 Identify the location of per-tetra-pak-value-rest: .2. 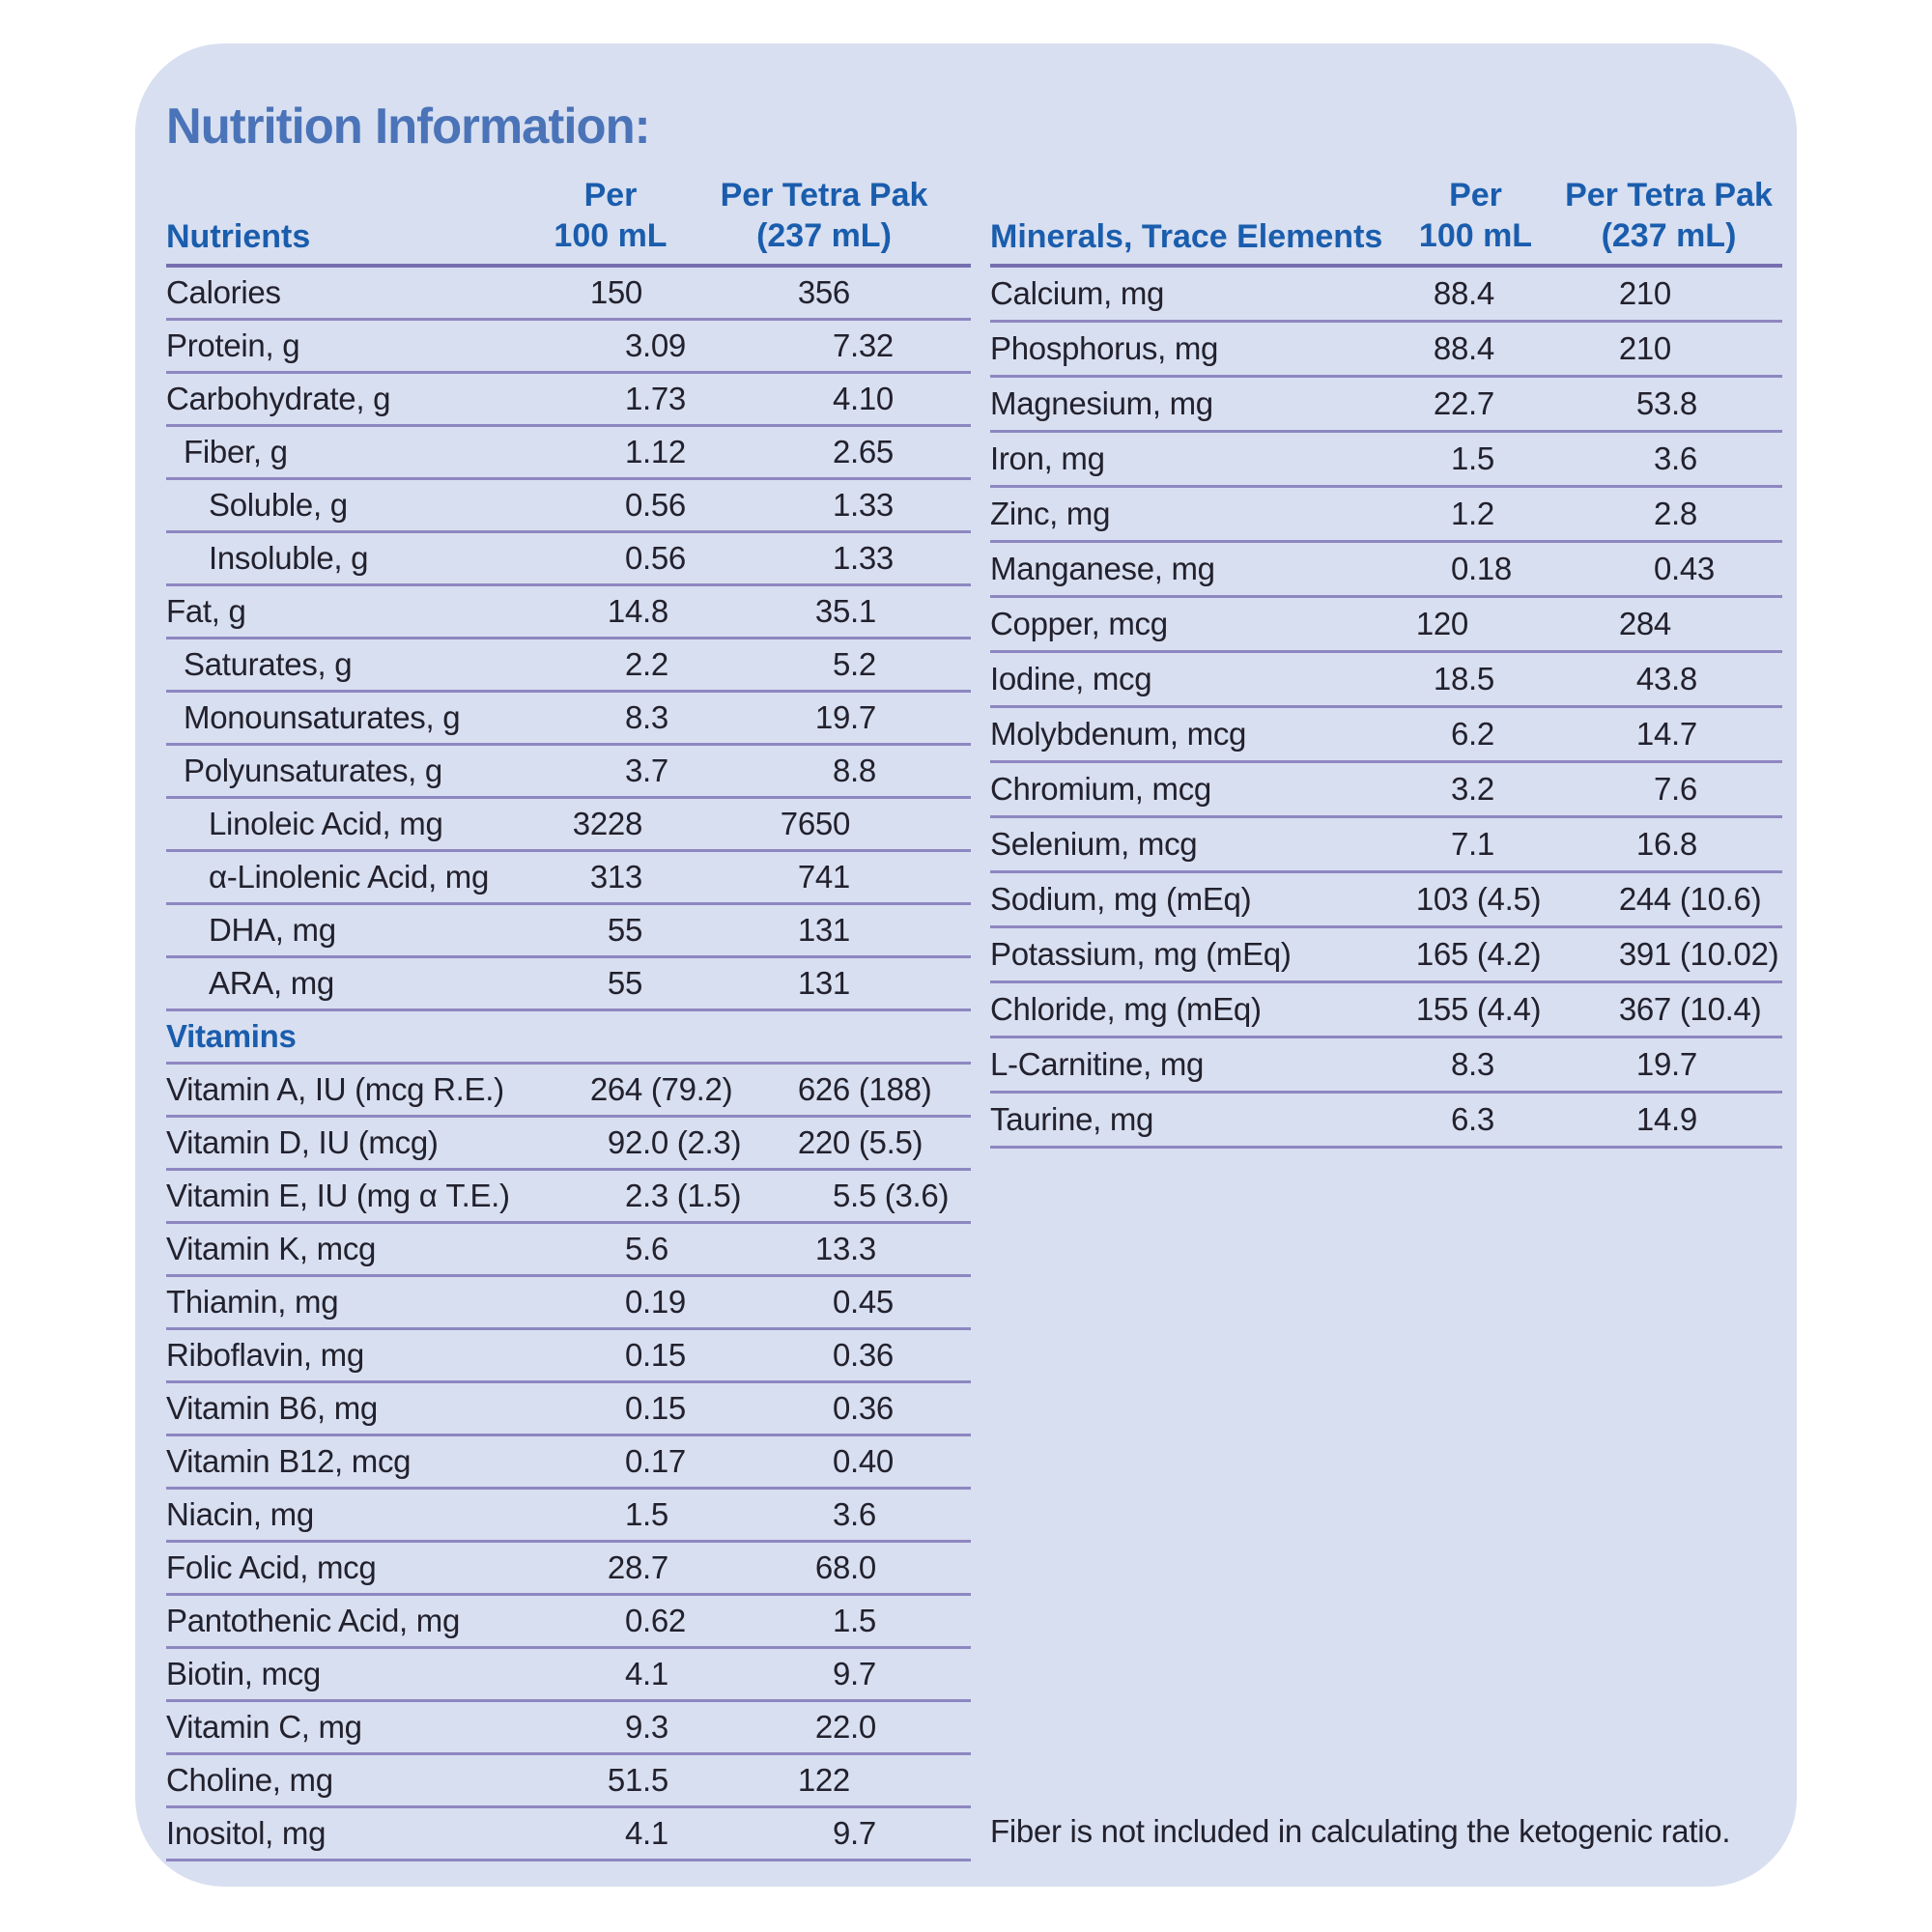
(863, 664).